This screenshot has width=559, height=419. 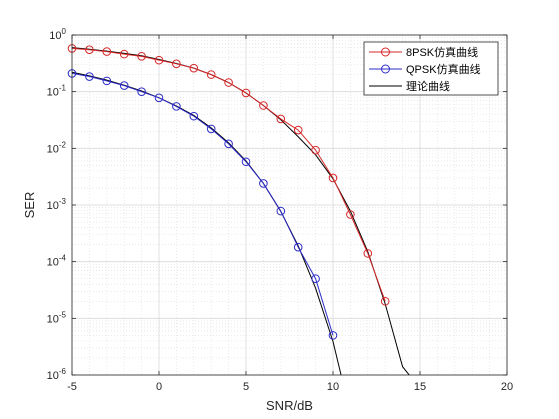 I want to click on y-tick-labels: 10⁰ 10⁻¹ 10⁻² 10⁻³ 10⁻⁴ 10⁻⁵ 10⁻⁶, so click(x=57, y=204).